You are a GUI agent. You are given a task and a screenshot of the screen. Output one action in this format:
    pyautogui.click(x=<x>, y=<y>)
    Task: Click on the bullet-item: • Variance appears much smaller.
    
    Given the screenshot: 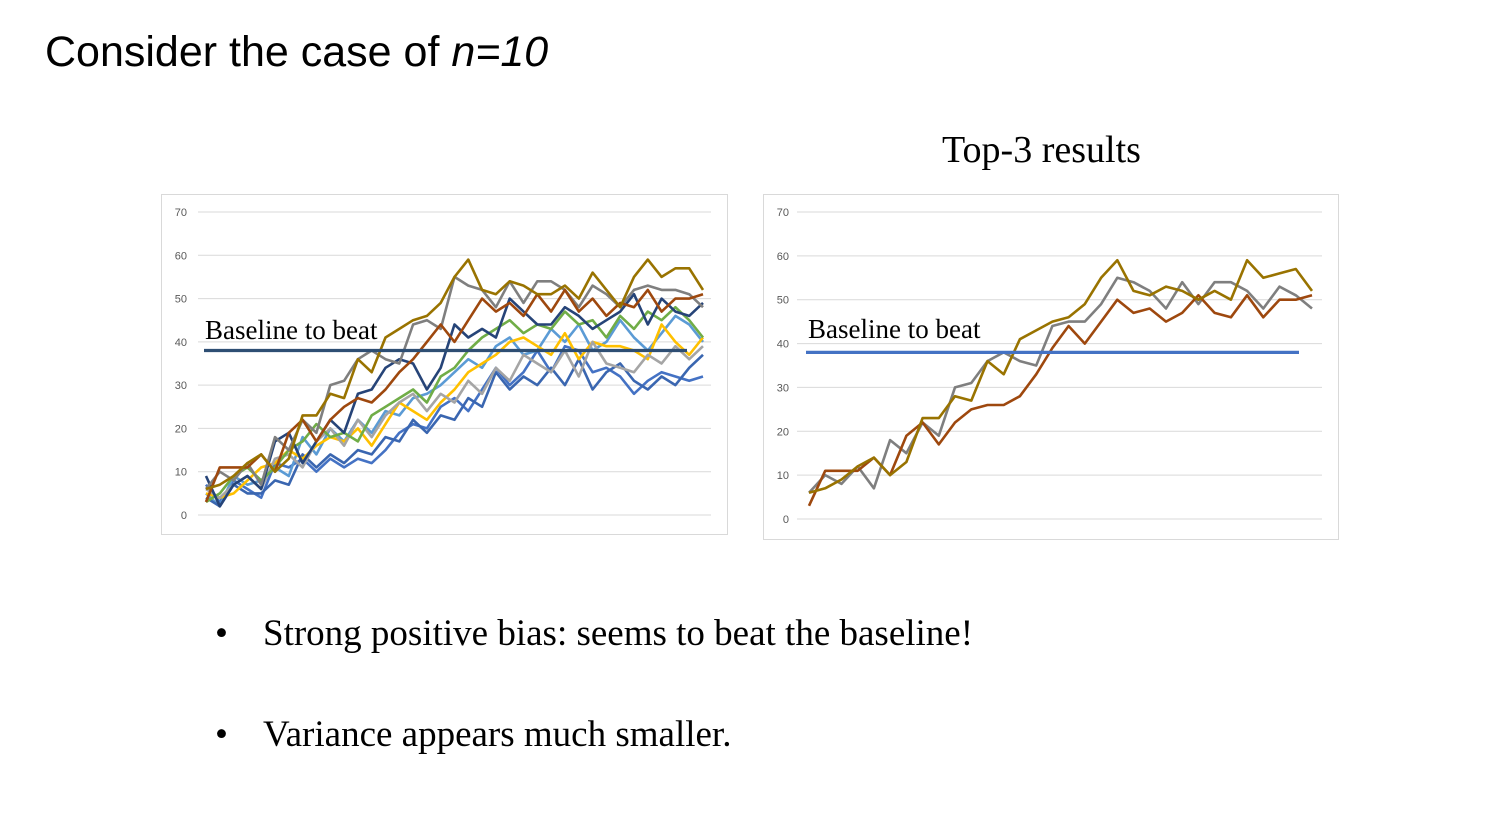 What is the action you would take?
    pyautogui.click(x=594, y=763)
    